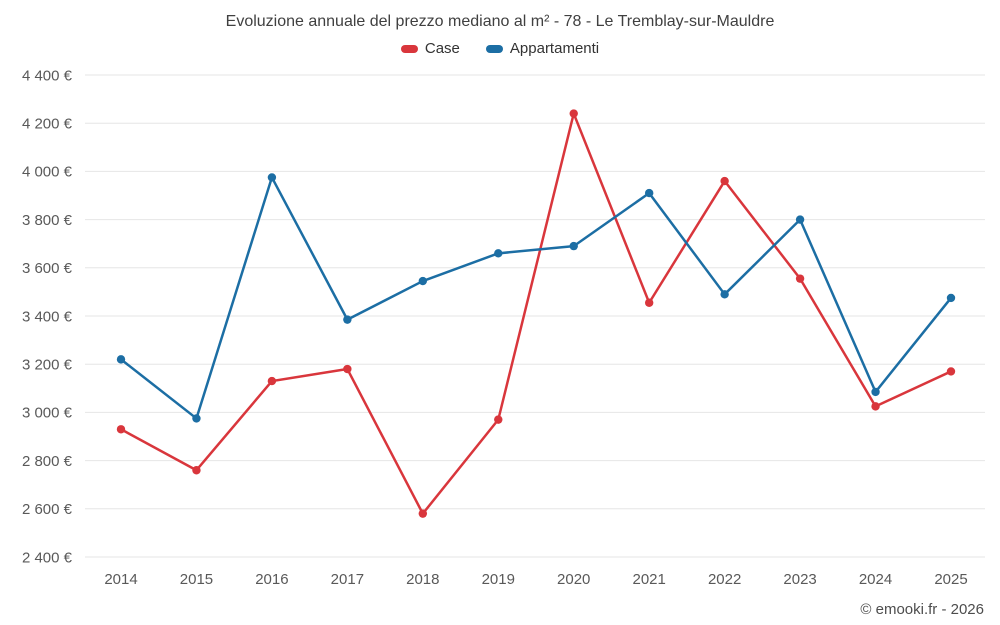 The width and height of the screenshot is (1000, 625). Describe the element at coordinates (573, 579) in the screenshot. I see `x-axis-label: 2020` at that location.